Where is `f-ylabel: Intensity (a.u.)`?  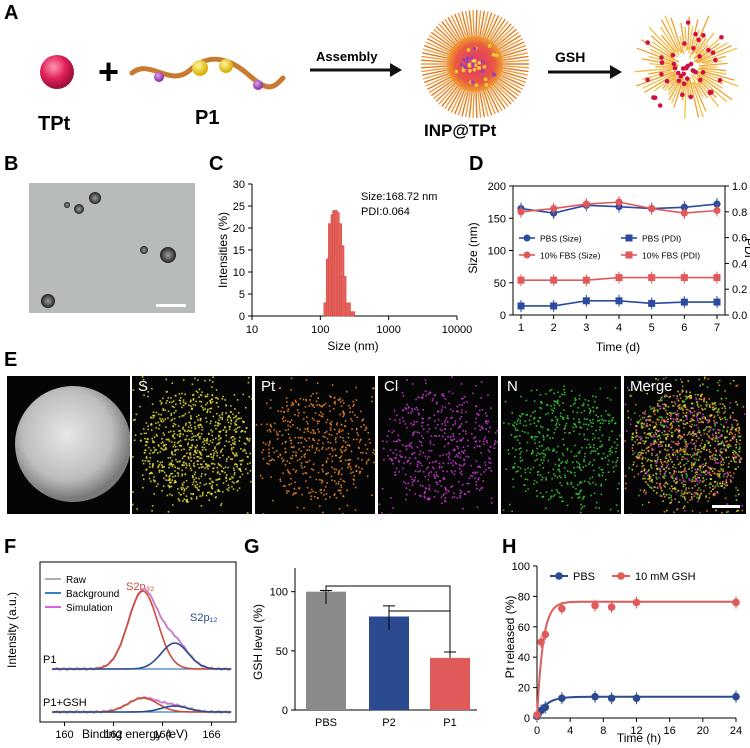 f-ylabel: Intensity (a.u.) is located at coordinates (12, 630).